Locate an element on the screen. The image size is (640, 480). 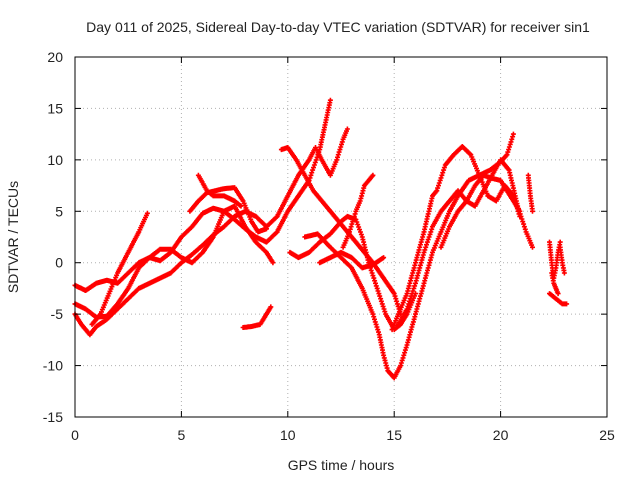
series-s19 is located at coordinates (558, 299).